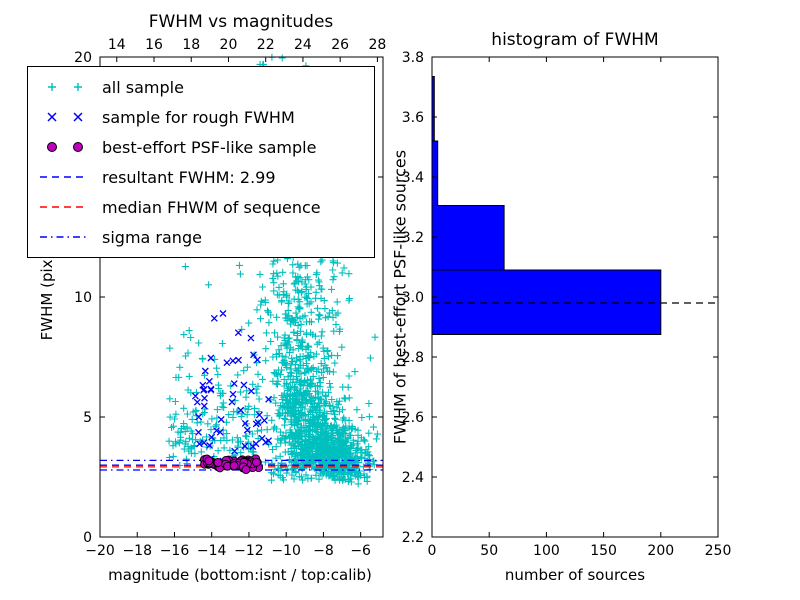  I want to click on legend-label: resultant FWHM: 2.99, so click(189, 177).